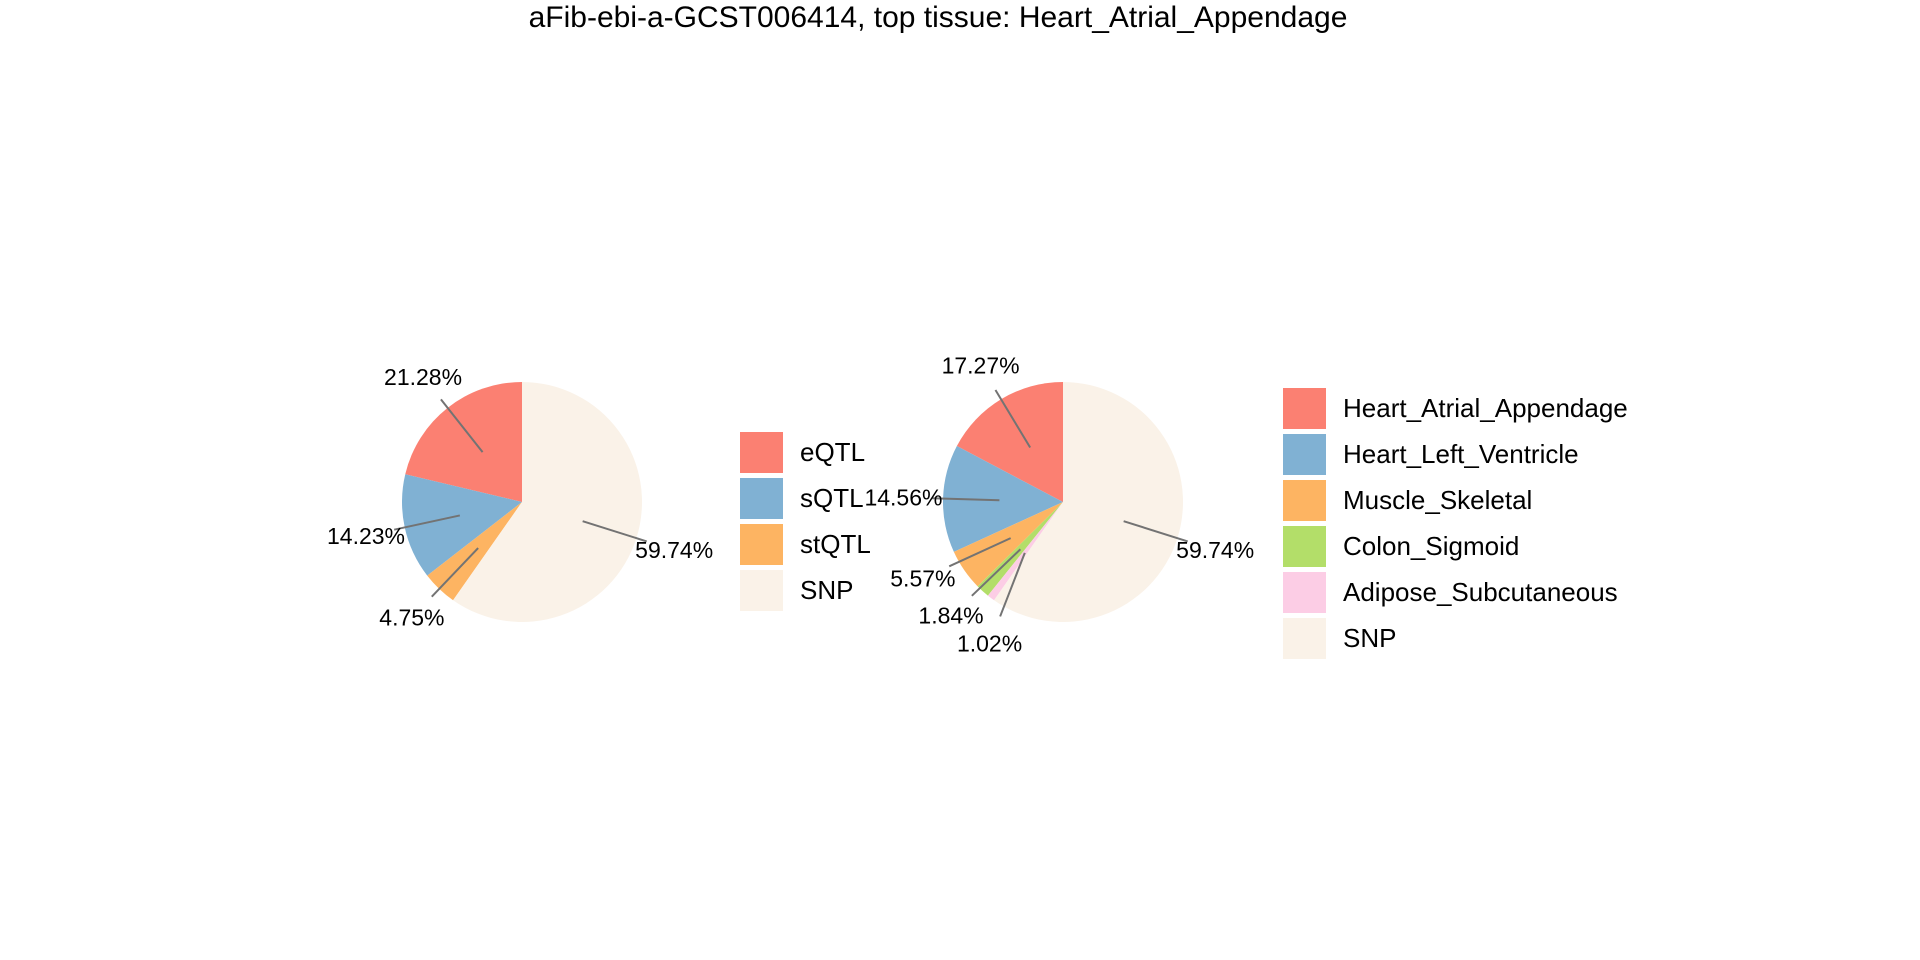 The width and height of the screenshot is (1920, 960). I want to click on legend-item-Heart_Atrial_Appendage: Heart_Atrial_Appendage, so click(1455, 408).